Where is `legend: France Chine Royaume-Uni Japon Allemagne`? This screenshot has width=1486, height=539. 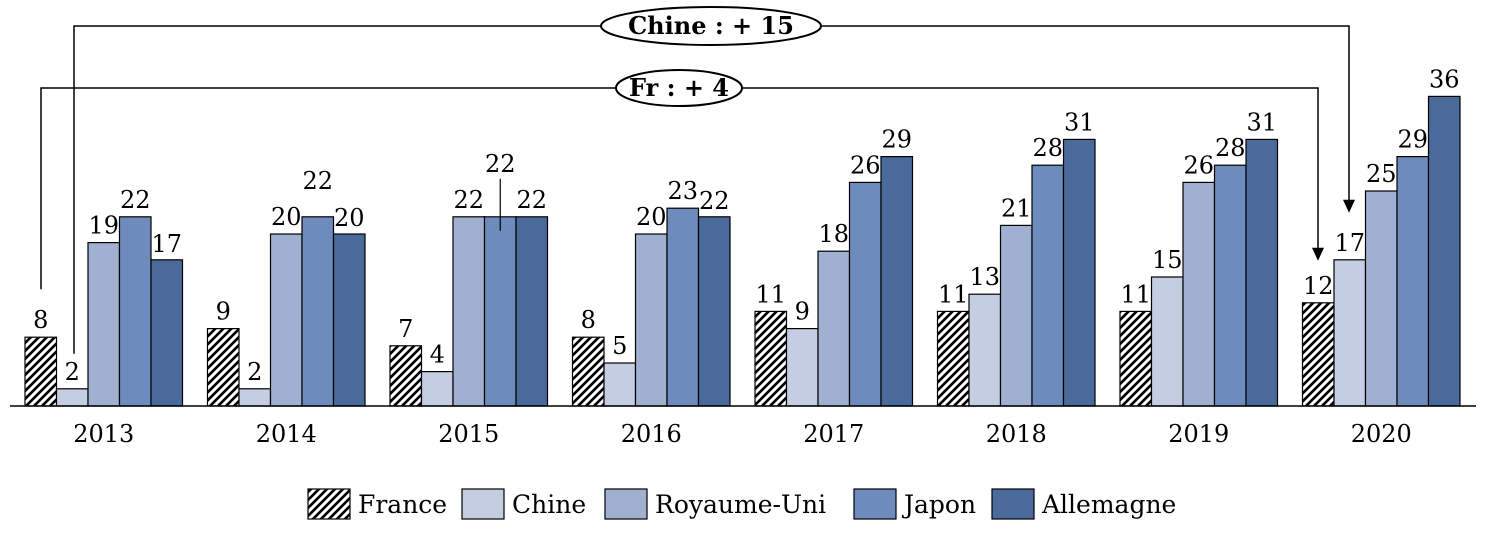 legend: France Chine Royaume-Uni Japon Allemagne is located at coordinates (741, 504).